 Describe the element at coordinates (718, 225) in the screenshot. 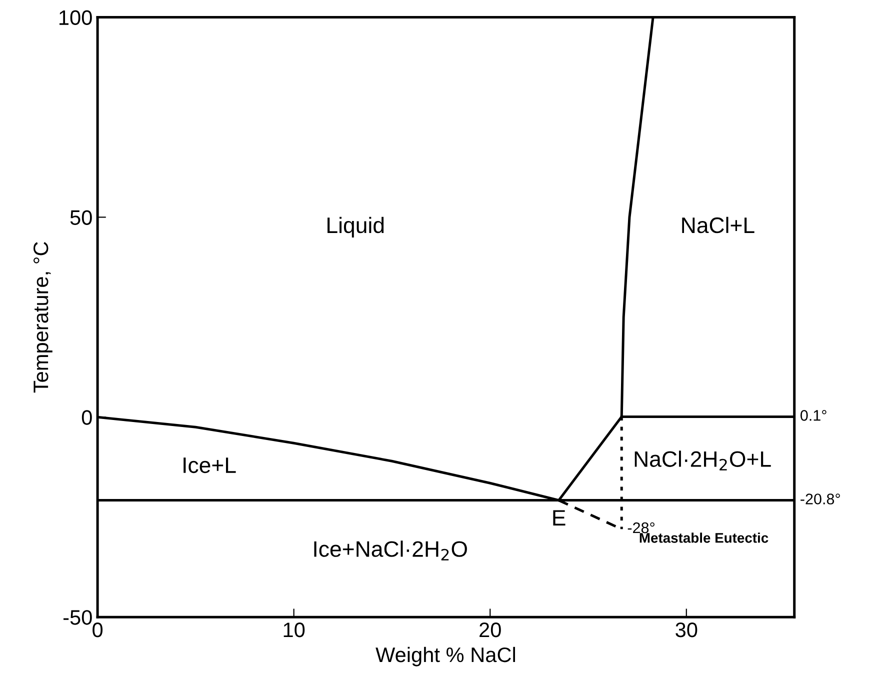

I see `annotation: NaCl+L` at that location.